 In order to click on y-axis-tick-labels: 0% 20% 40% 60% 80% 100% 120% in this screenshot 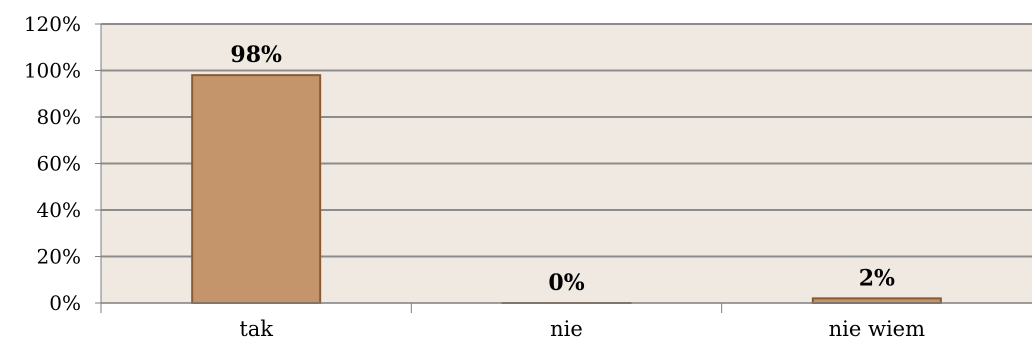, I will do `click(52, 163)`.